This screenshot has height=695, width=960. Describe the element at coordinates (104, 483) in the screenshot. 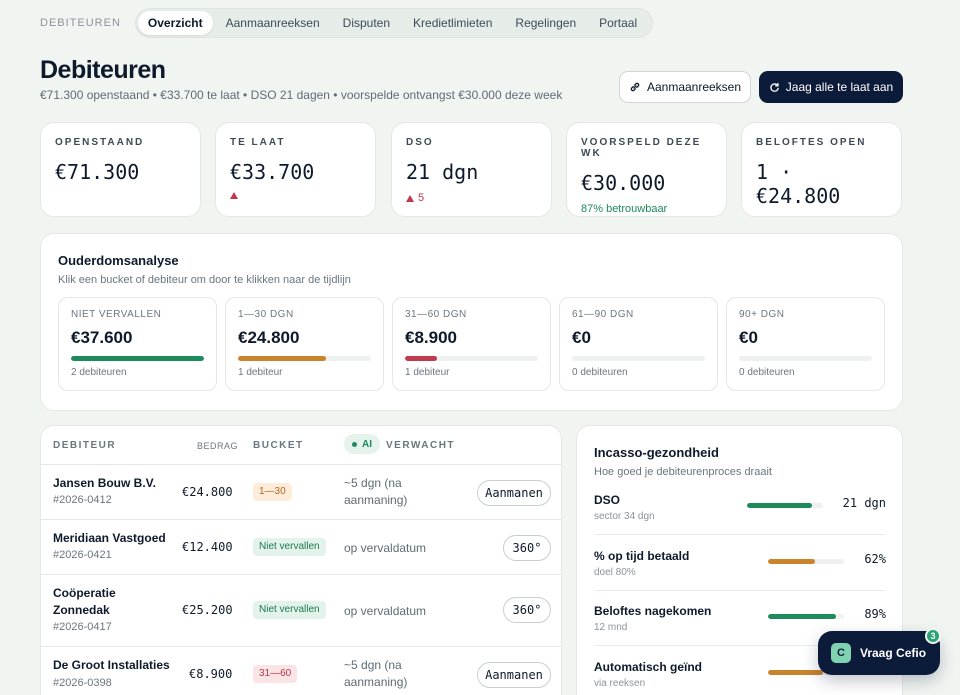

I see `debtor-name: Jansen Bouw B.V.` at that location.